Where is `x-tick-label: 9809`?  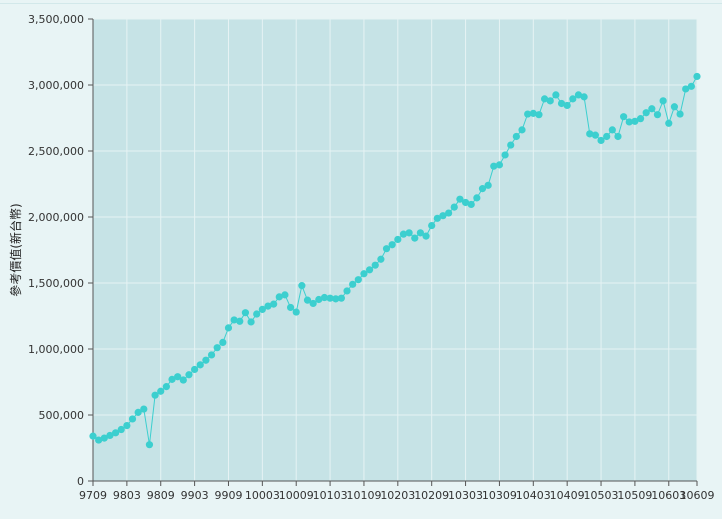
x-tick-label: 9809 is located at coordinates (161, 495).